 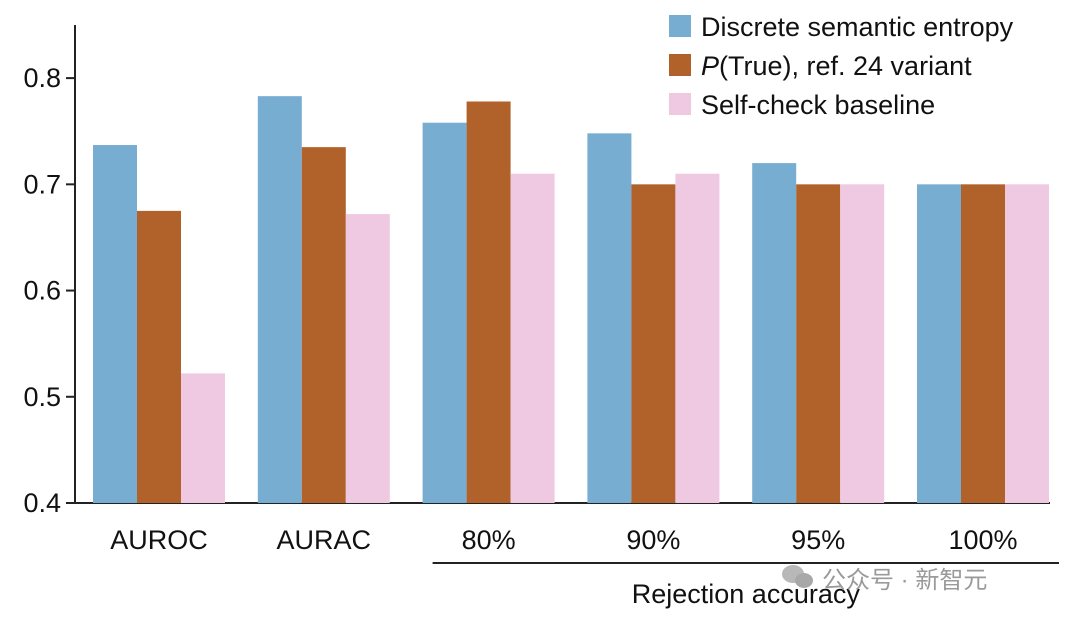 What do you see at coordinates (42, 78) in the screenshot?
I see `y-tick-label: 0.8` at bounding box center [42, 78].